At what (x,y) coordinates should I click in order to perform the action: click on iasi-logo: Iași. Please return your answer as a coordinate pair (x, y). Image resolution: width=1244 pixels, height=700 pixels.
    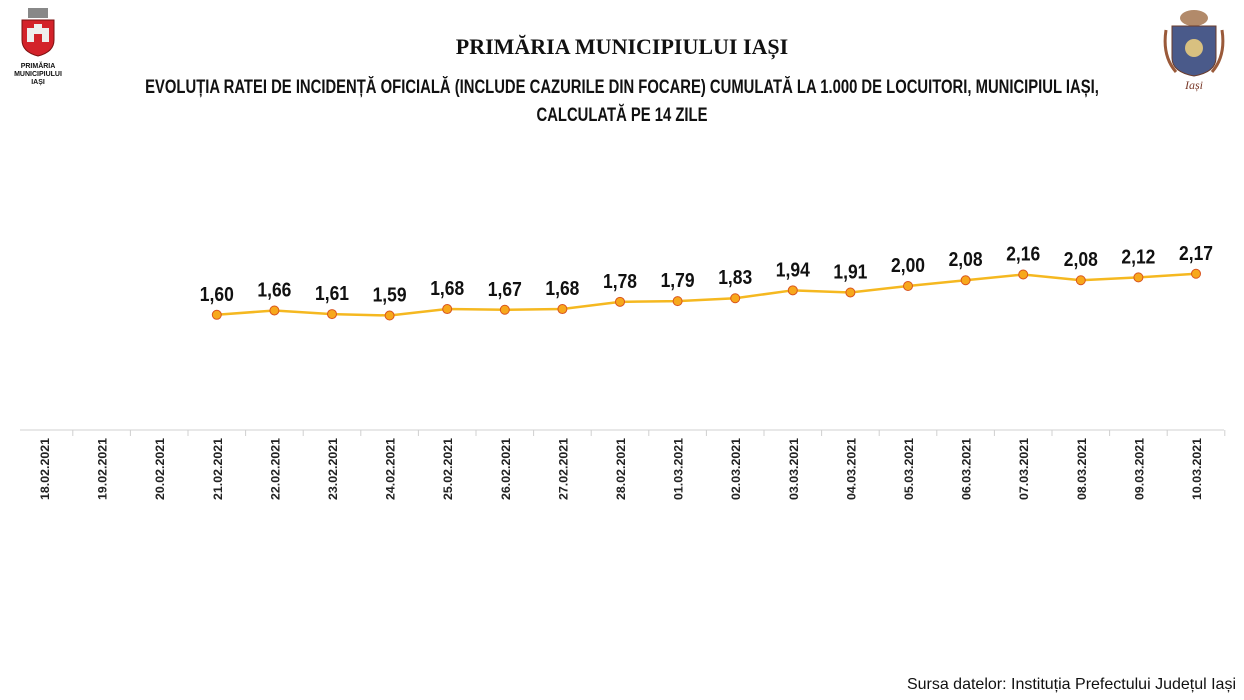
    Looking at the image, I should click on (1194, 51).